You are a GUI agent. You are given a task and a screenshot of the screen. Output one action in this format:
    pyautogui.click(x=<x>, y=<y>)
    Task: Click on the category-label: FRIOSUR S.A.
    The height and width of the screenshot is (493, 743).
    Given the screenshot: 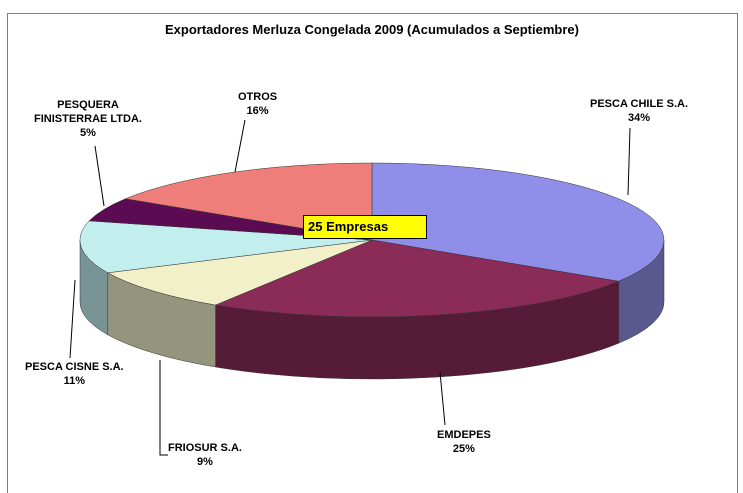 What is the action you would take?
    pyautogui.click(x=205, y=448)
    